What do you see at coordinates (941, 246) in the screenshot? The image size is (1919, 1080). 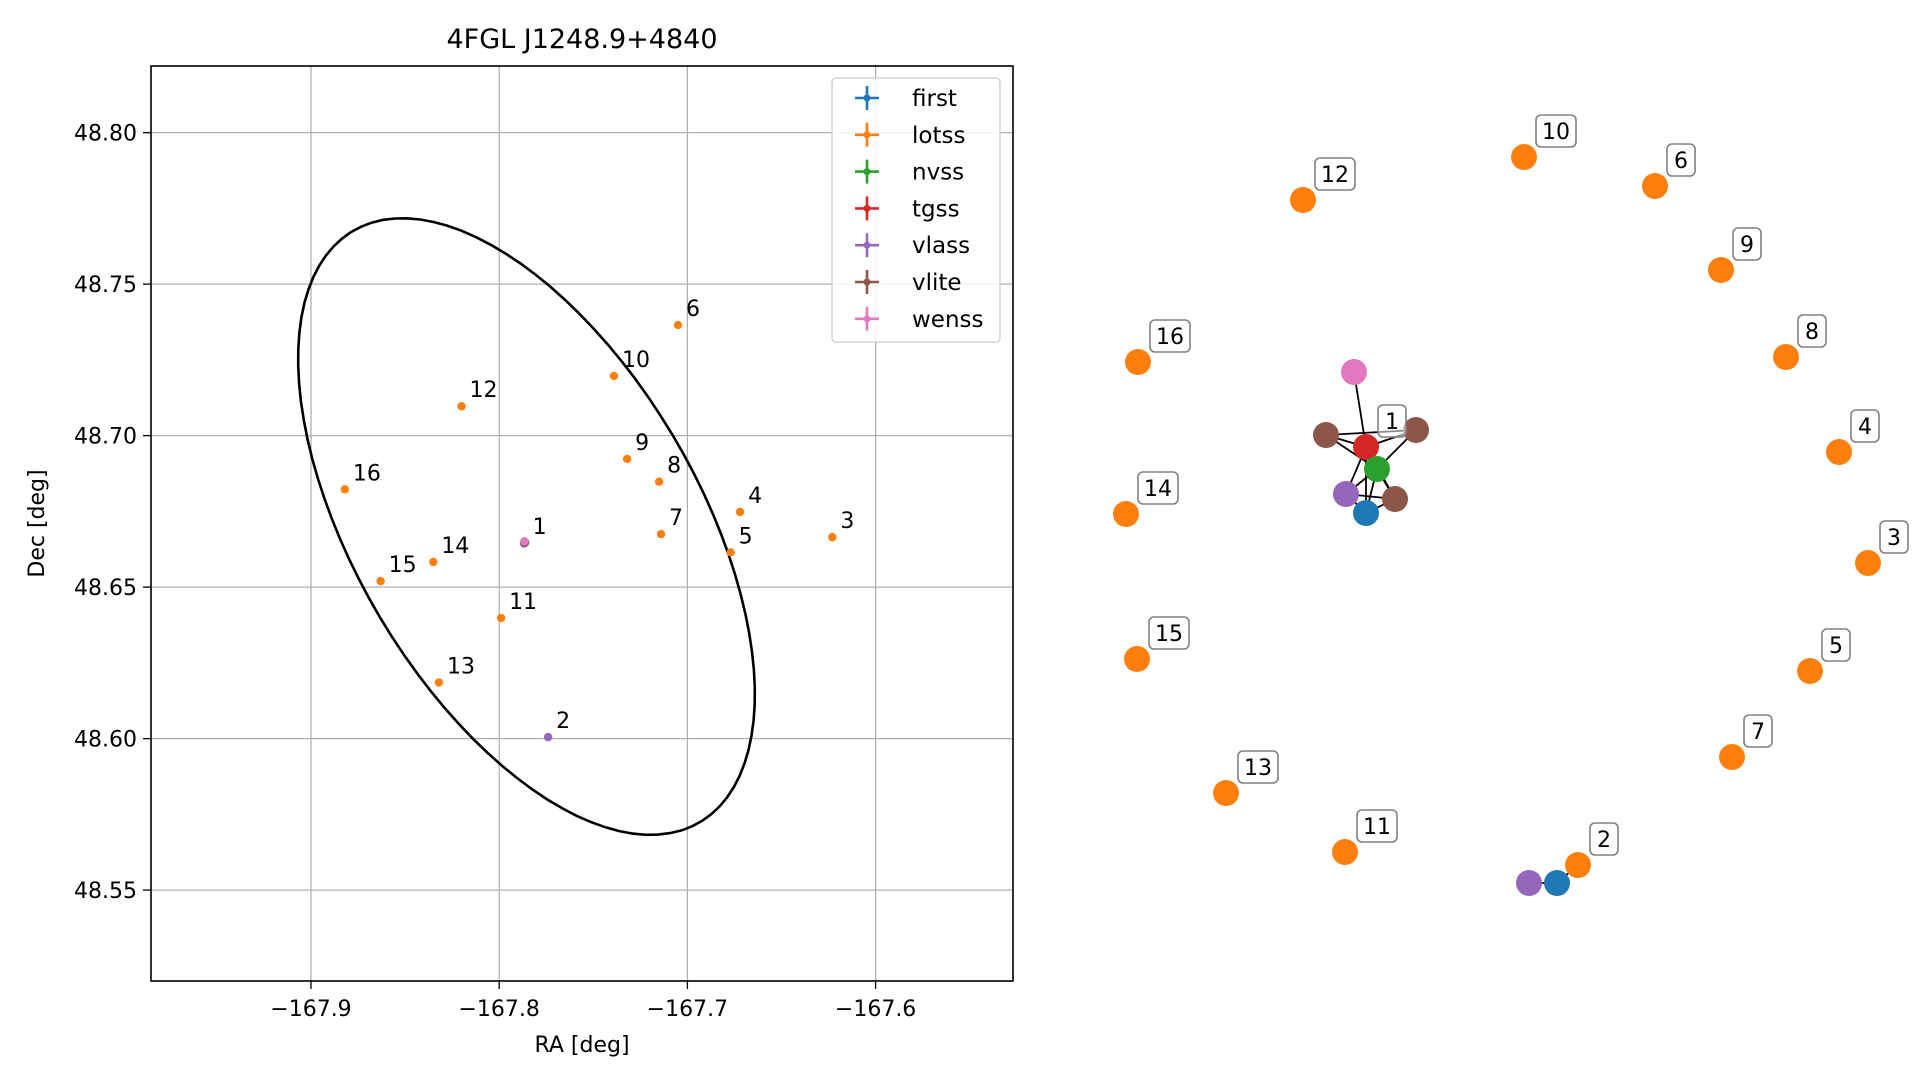 I see `legend-label-vlass: vlass` at bounding box center [941, 246].